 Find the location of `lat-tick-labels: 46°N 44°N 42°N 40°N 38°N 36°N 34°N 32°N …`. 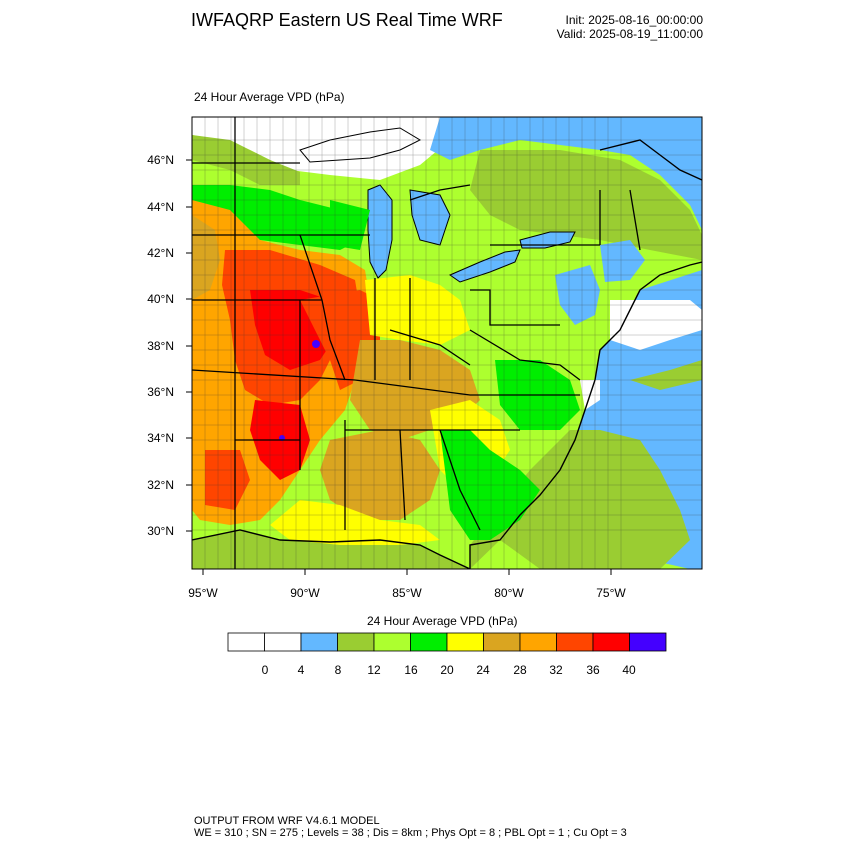

lat-tick-labels: 46°N 44°N 42°N 40°N 38°N 36°N 34°N 32°N … is located at coordinates (160, 345).